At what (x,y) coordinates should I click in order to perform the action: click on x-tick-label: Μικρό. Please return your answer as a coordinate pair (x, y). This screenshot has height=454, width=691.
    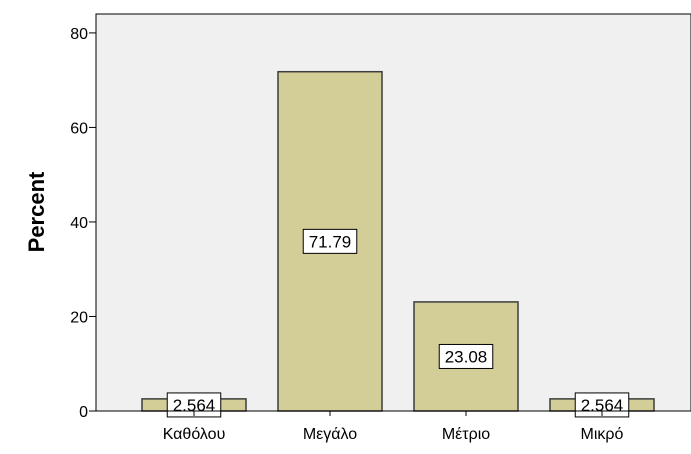
    Looking at the image, I should click on (602, 434).